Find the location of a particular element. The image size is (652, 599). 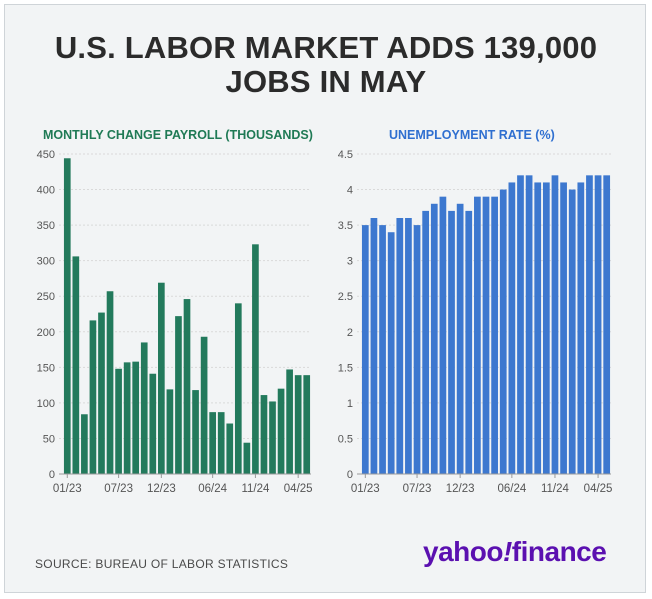

unemployment-x-tick-label: 11/24 is located at coordinates (555, 489).